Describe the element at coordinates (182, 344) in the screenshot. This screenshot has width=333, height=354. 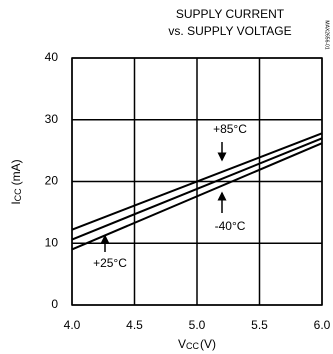
I see `x-label-symbol: V` at that location.